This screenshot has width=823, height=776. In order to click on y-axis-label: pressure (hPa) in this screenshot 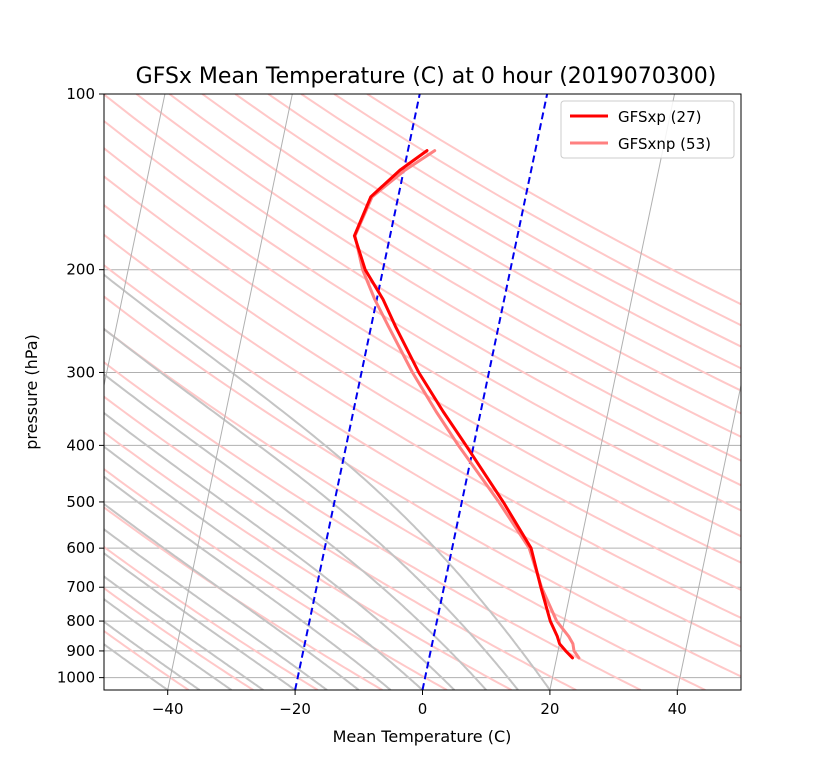, I will do `click(31, 392)`.